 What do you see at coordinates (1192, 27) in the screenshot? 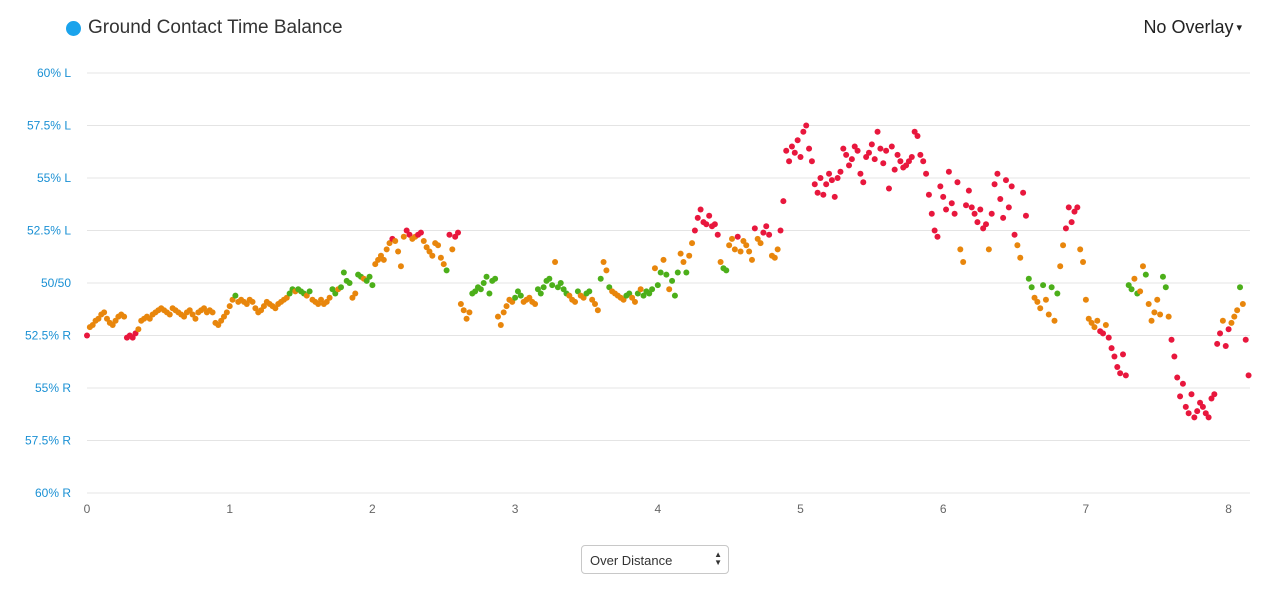
I see `overlay-dropdown: No Overlay ▾` at bounding box center [1192, 27].